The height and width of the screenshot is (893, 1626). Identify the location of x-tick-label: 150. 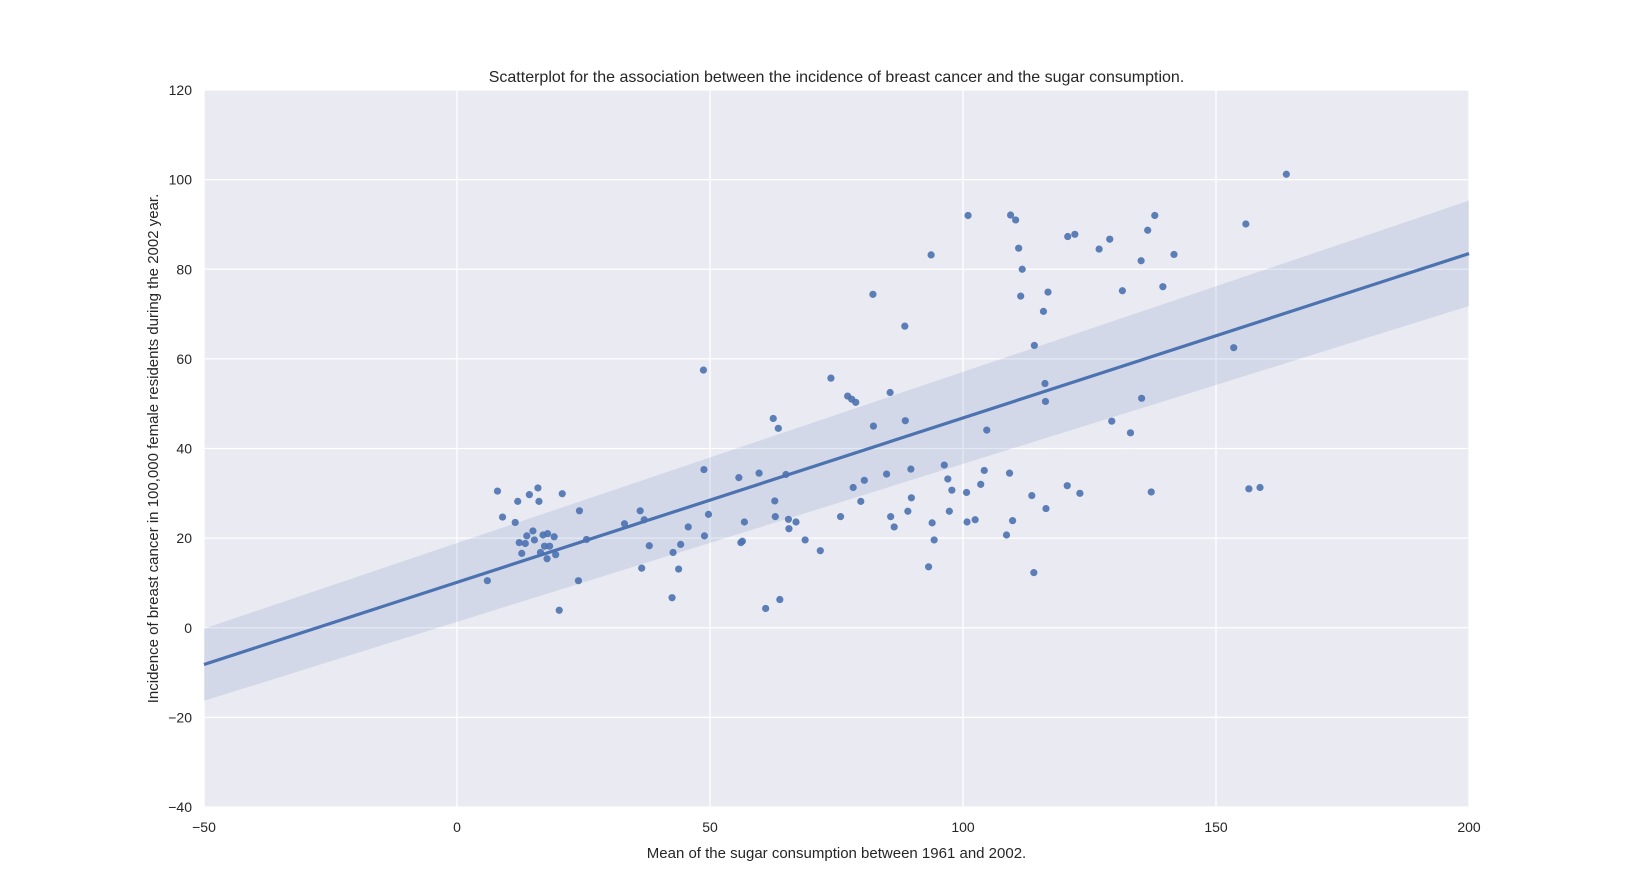
(1216, 827).